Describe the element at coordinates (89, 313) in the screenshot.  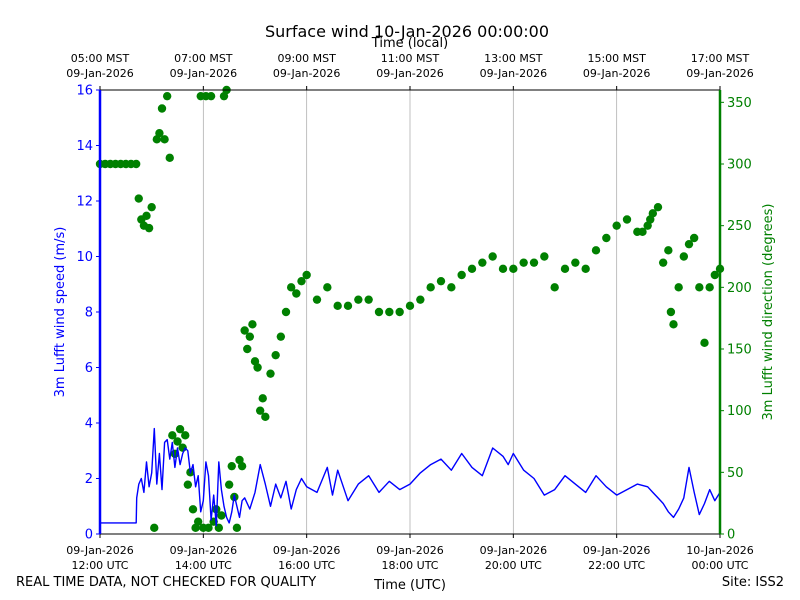
I see `left-y-tick-label: 8` at that location.